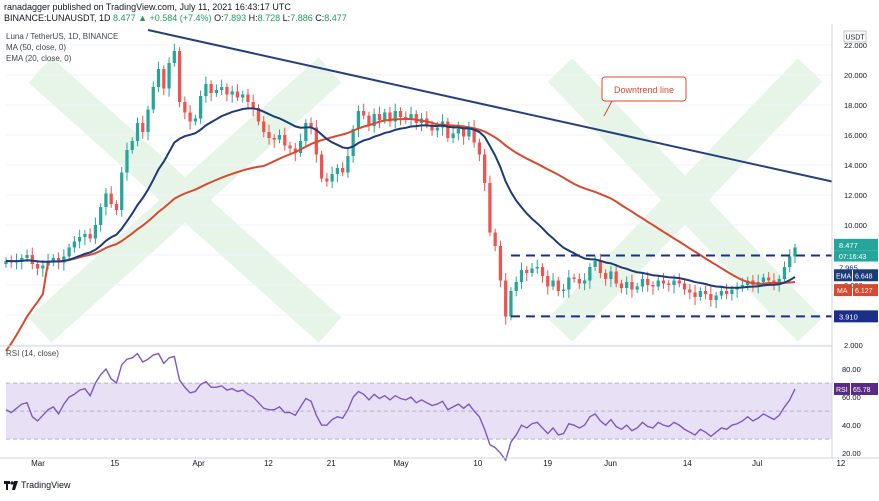  I want to click on brand-name: TradingView, so click(46, 485).